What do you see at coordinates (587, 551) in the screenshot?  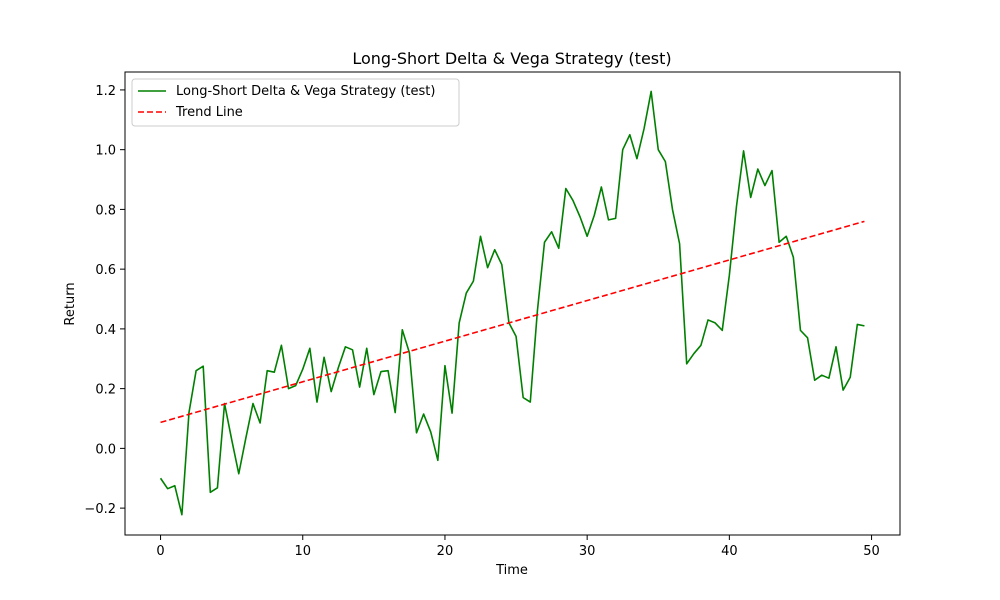 I see `x-tick-label: 30` at bounding box center [587, 551].